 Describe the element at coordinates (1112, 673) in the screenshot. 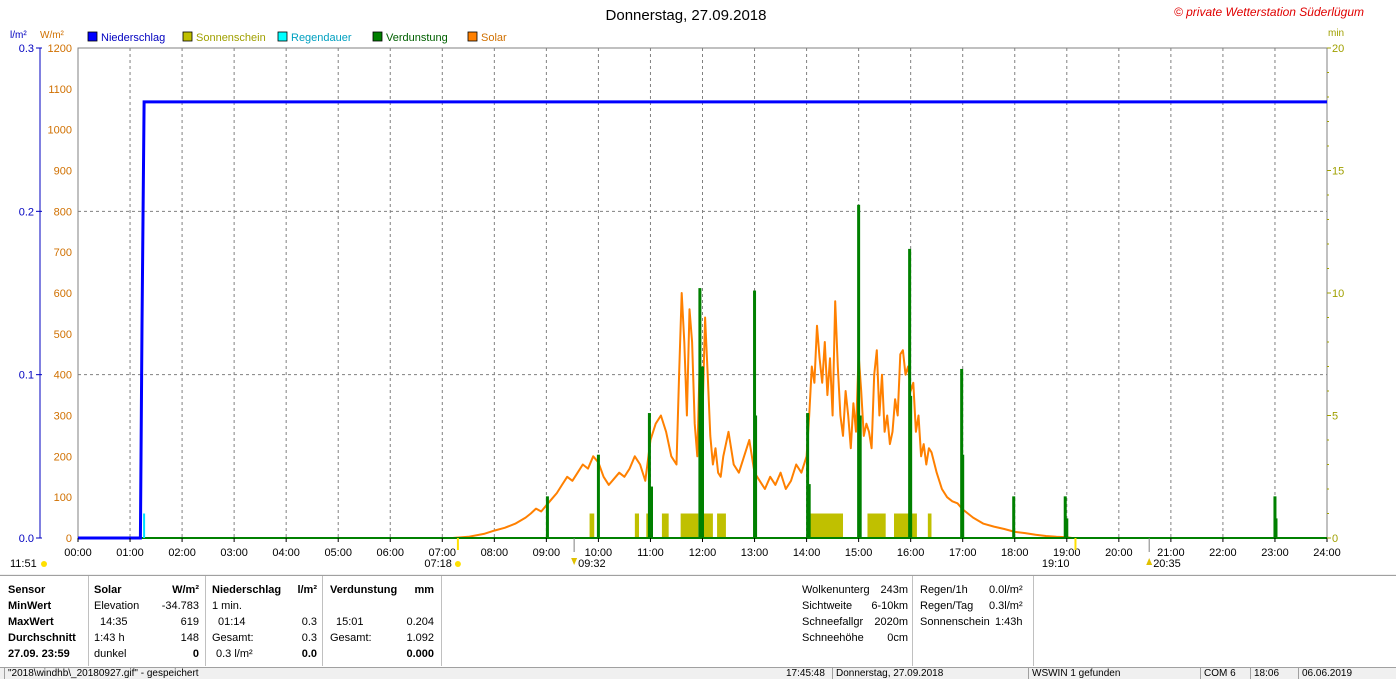

I see `status-wswin: WSWIN 1 gefunden` at that location.